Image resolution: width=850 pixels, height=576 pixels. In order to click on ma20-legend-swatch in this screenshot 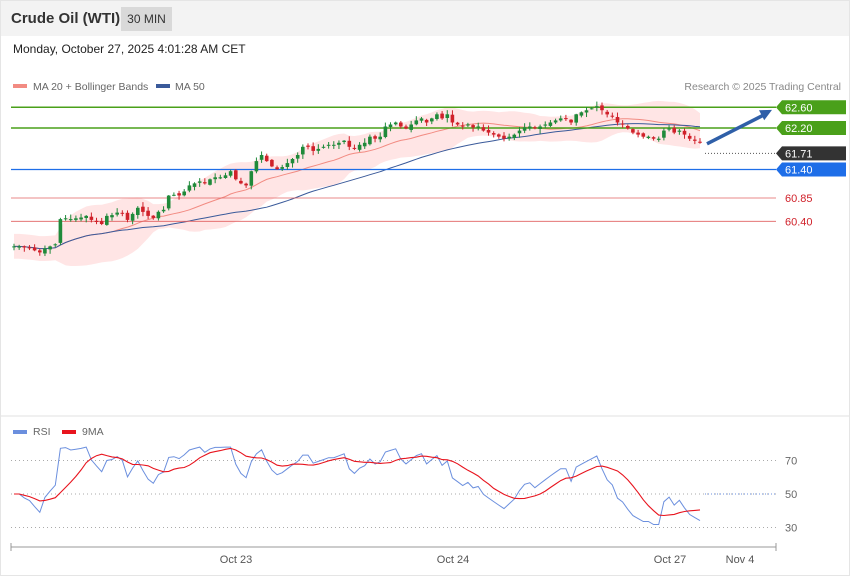, I will do `click(20, 86)`.